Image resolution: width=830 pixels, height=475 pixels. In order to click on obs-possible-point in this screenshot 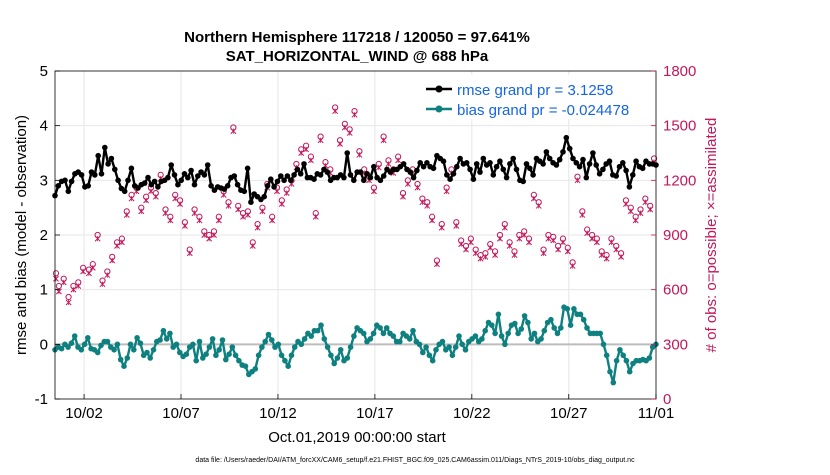, I will do `click(56, 273)`.